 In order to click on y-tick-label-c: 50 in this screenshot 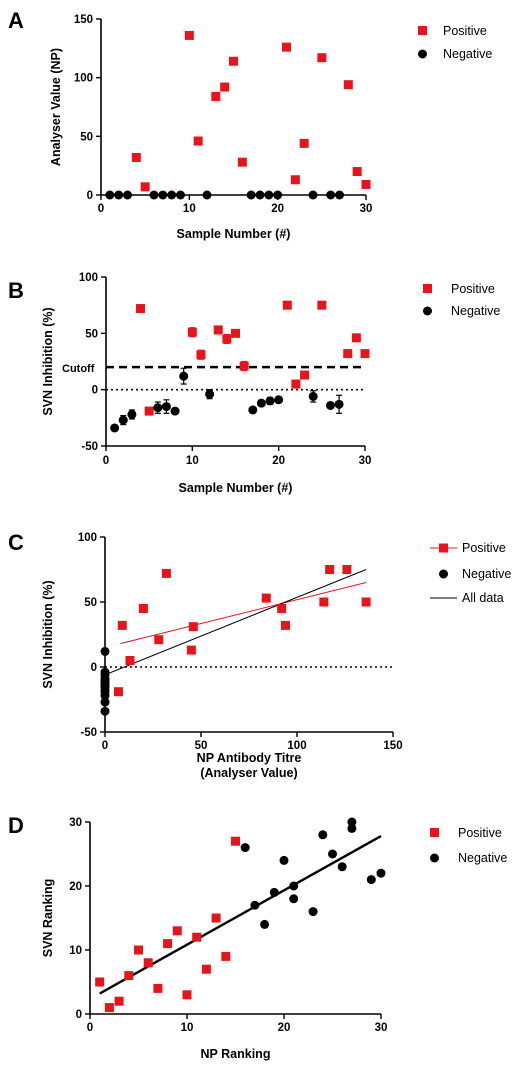, I will do `click(90, 603)`.